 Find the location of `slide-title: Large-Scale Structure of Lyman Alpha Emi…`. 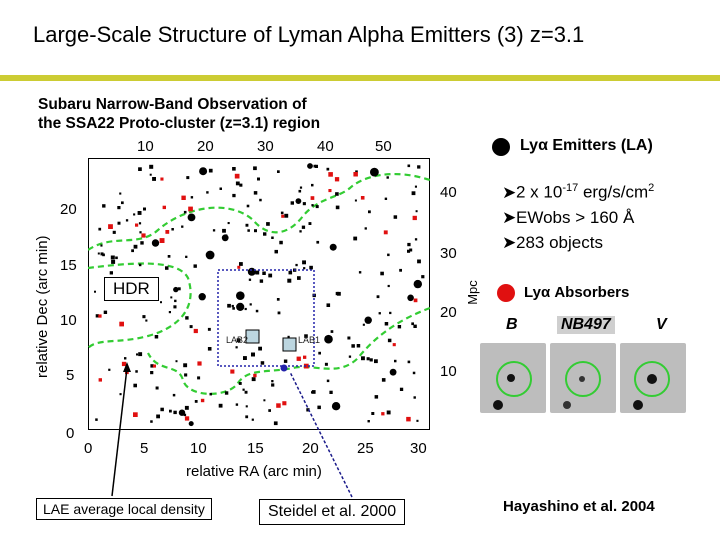

slide-title: Large-Scale Structure of Lyman Alpha Emi… is located at coordinates (309, 34).